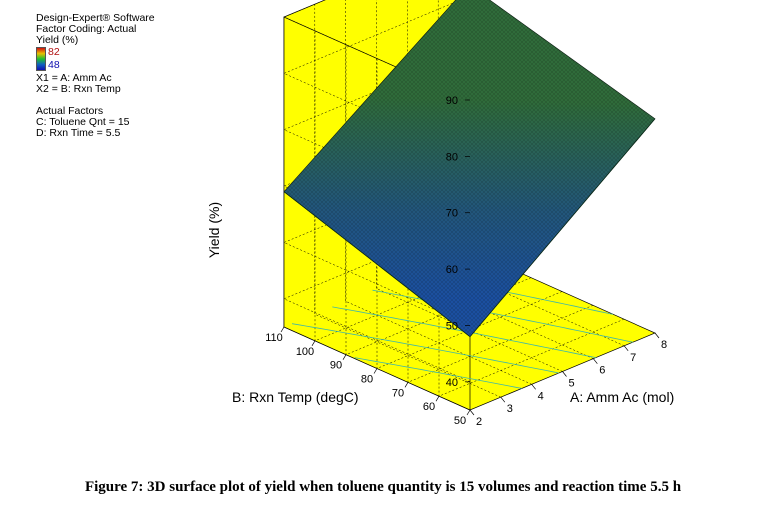 The height and width of the screenshot is (510, 766). I want to click on z-tick-label: 90, so click(452, 101).